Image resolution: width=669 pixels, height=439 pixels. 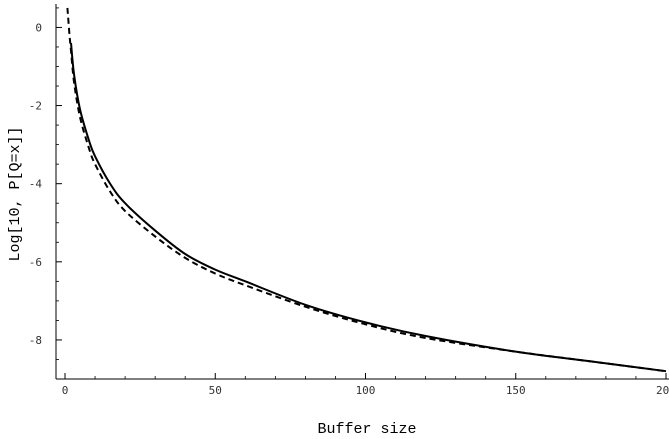 I want to click on x-axis-ticks: 0 50 100 150 200, so click(x=365, y=385).